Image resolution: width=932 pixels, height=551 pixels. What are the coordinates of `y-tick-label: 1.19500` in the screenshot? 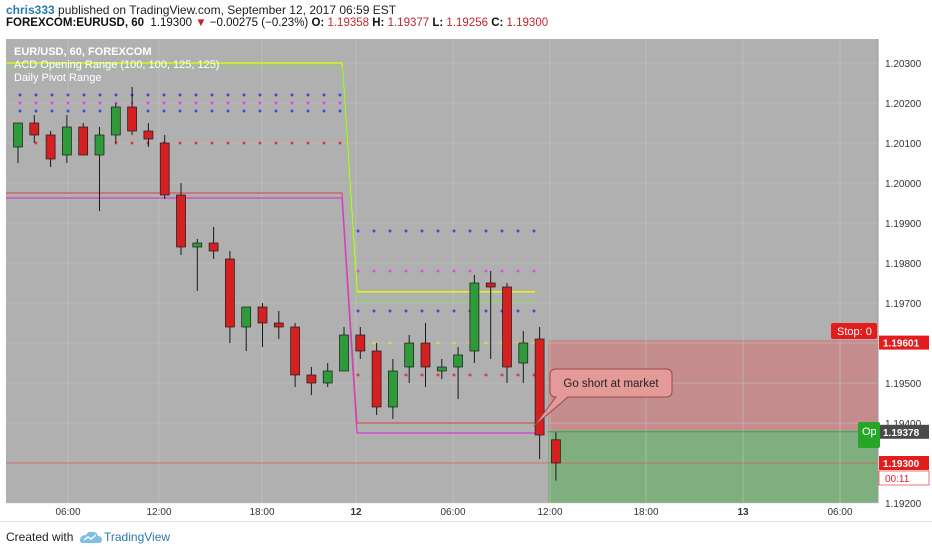 It's located at (903, 384).